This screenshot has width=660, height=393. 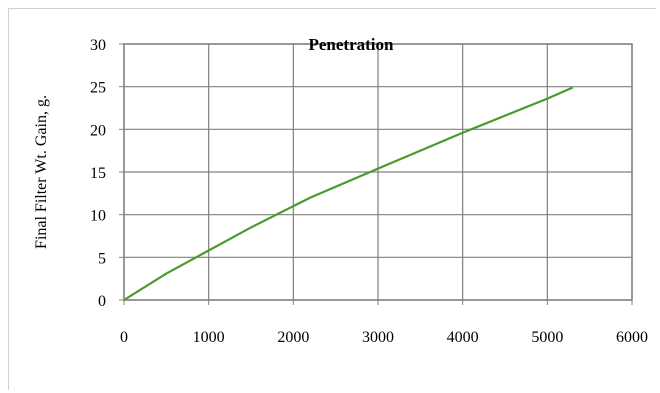 What do you see at coordinates (102, 258) in the screenshot?
I see `y-tick-label-1: 5` at bounding box center [102, 258].